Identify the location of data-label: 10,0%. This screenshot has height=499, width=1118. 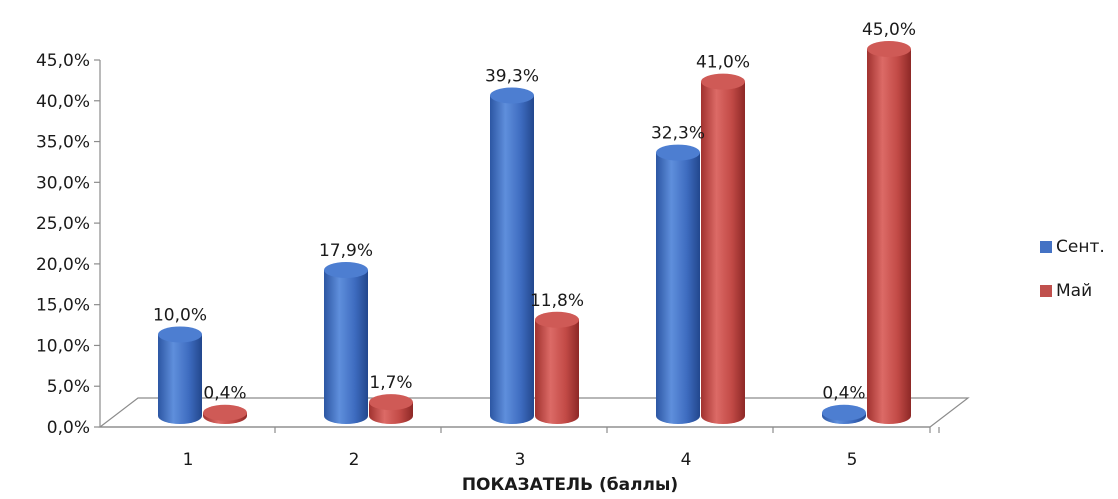
(180, 315).